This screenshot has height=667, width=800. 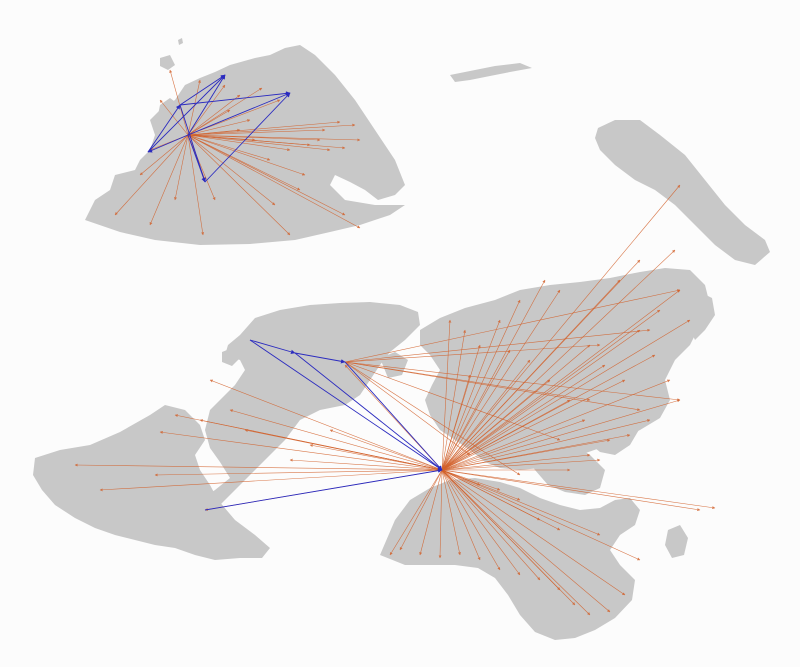 What do you see at coordinates (682, 192) in the screenshot?
I see `landmass-east-siberia` at bounding box center [682, 192].